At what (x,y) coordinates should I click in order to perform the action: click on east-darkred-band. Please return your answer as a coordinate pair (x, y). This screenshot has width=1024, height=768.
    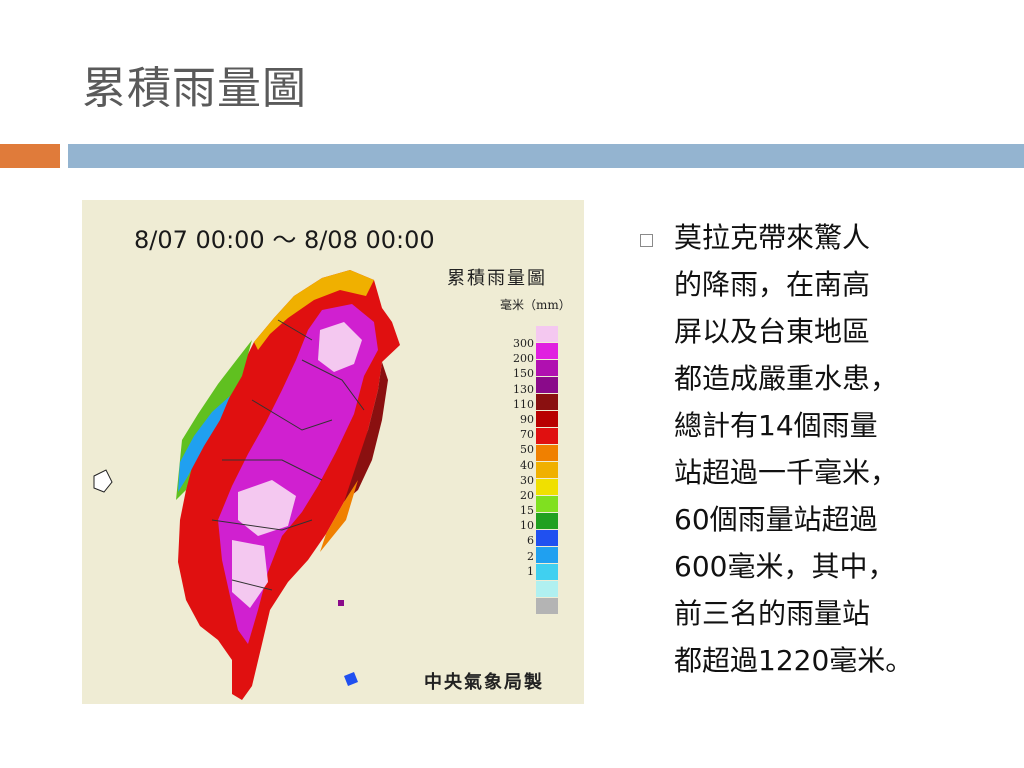
    Looking at the image, I should click on (366, 432).